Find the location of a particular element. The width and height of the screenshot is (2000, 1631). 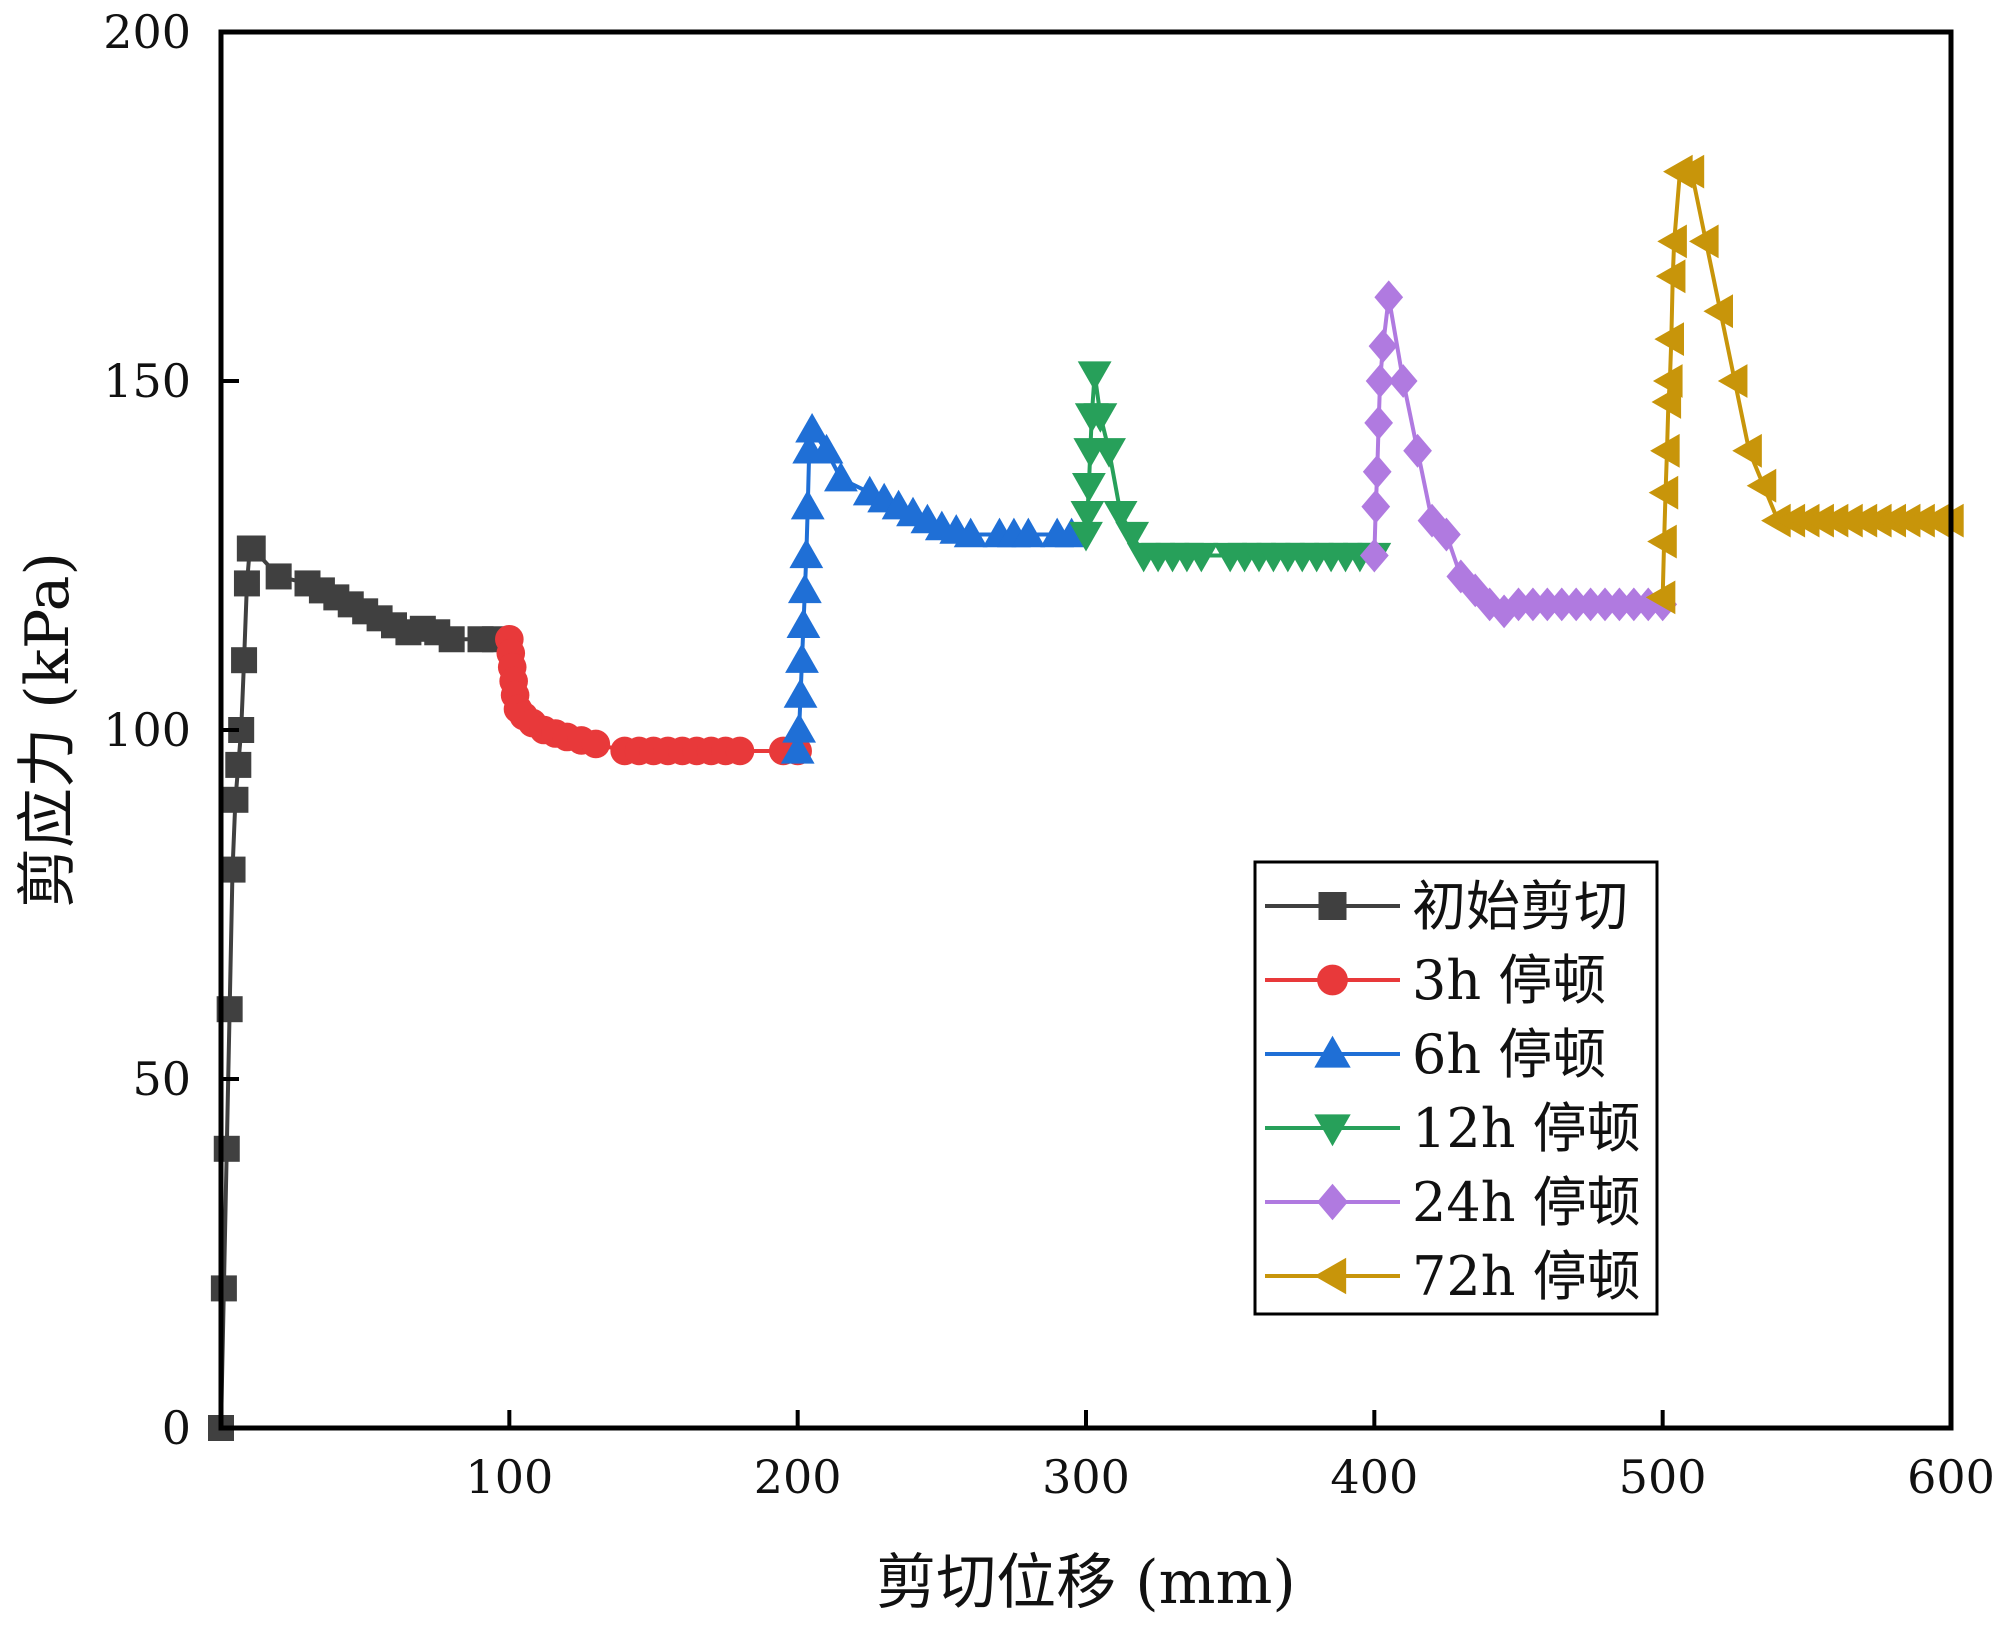

legend-item: 6h 停顿 is located at coordinates (1435, 1054).